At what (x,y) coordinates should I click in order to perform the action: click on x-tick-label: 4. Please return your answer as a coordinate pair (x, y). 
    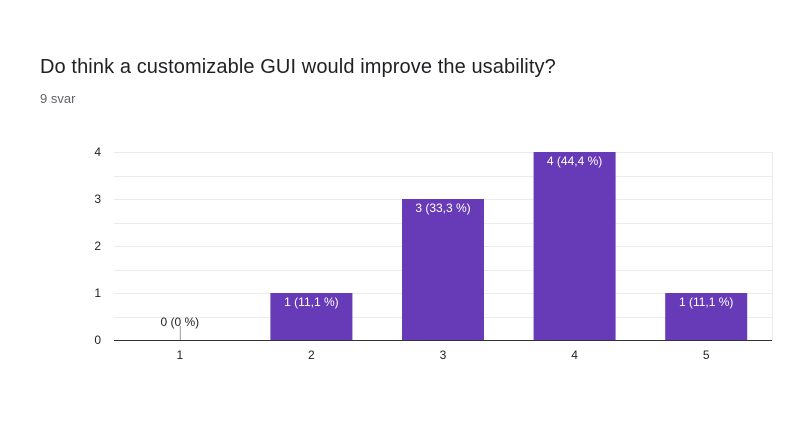
    Looking at the image, I should click on (574, 355).